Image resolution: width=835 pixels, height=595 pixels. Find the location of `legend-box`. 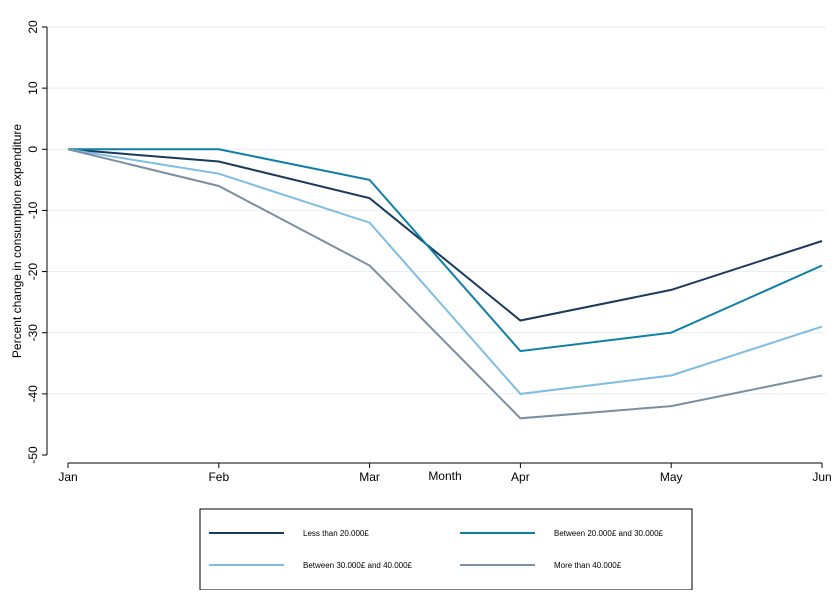

legend-box is located at coordinates (446, 549).